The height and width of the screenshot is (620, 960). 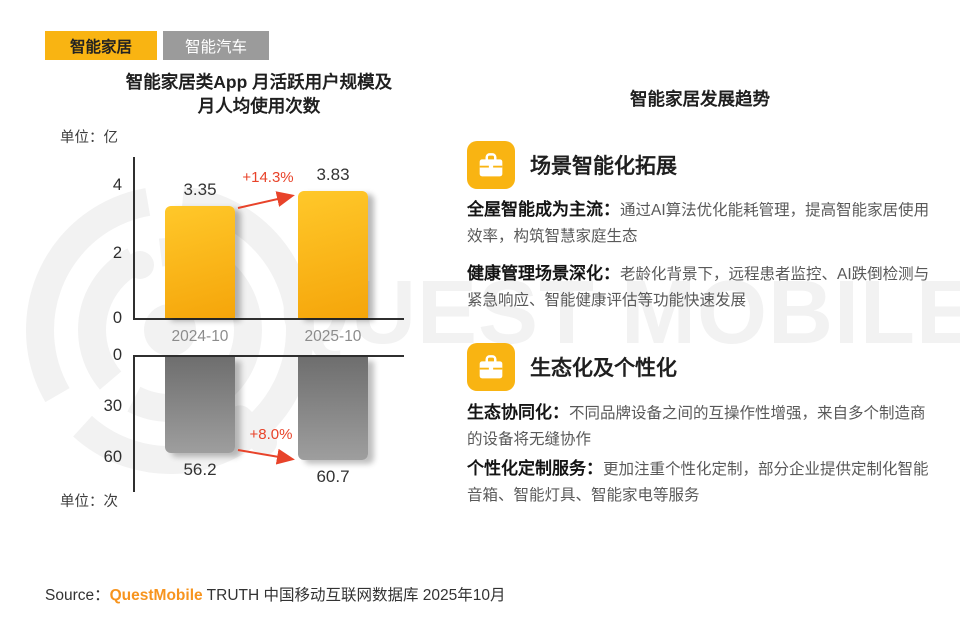 What do you see at coordinates (268, 238) in the screenshot?
I see `bar-chart-mau: 3.35 3.83` at bounding box center [268, 238].